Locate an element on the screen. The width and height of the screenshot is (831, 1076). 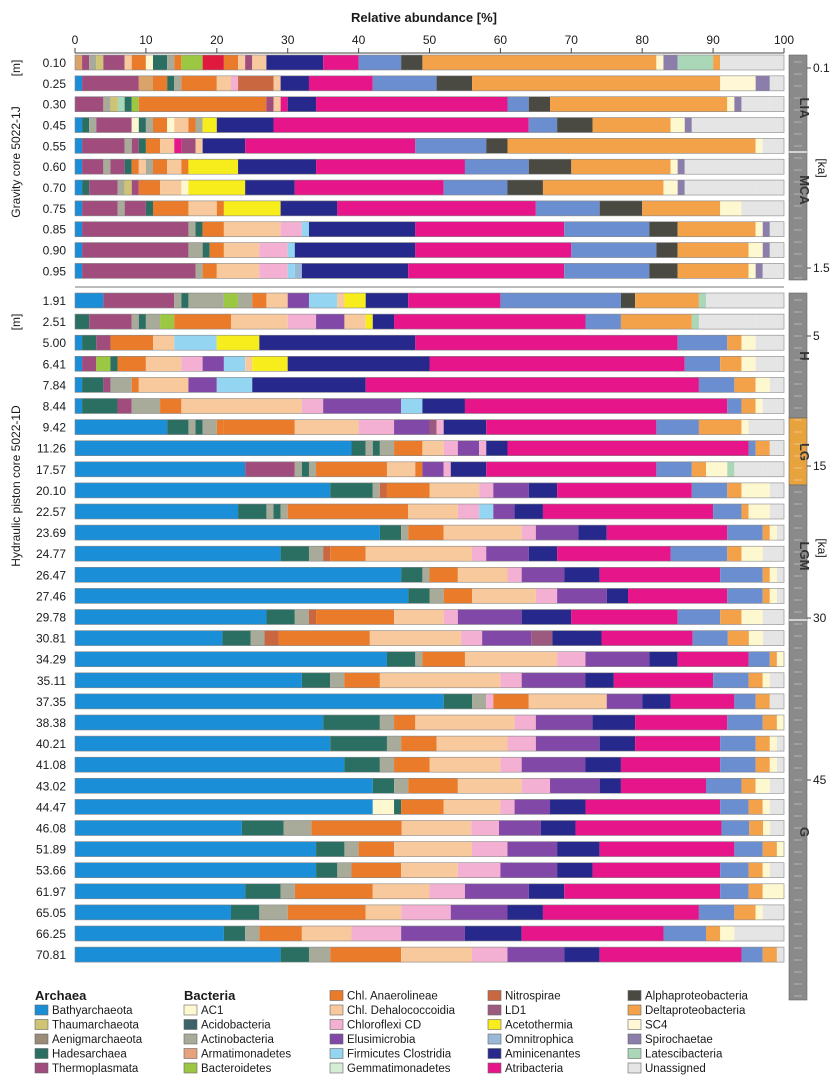
x-tick-label: 70 is located at coordinates (572, 40).